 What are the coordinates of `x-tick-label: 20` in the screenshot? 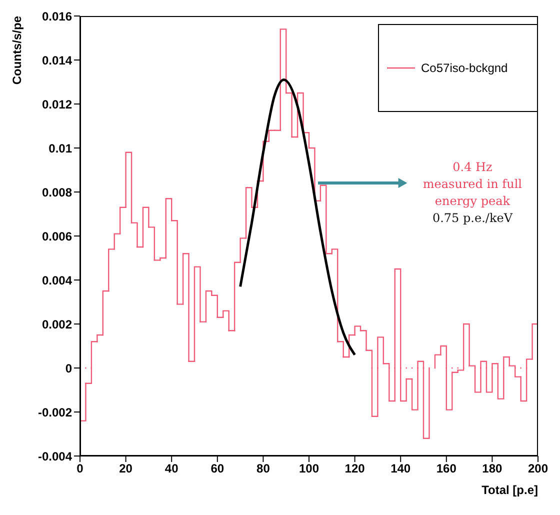 It's located at (126, 469).